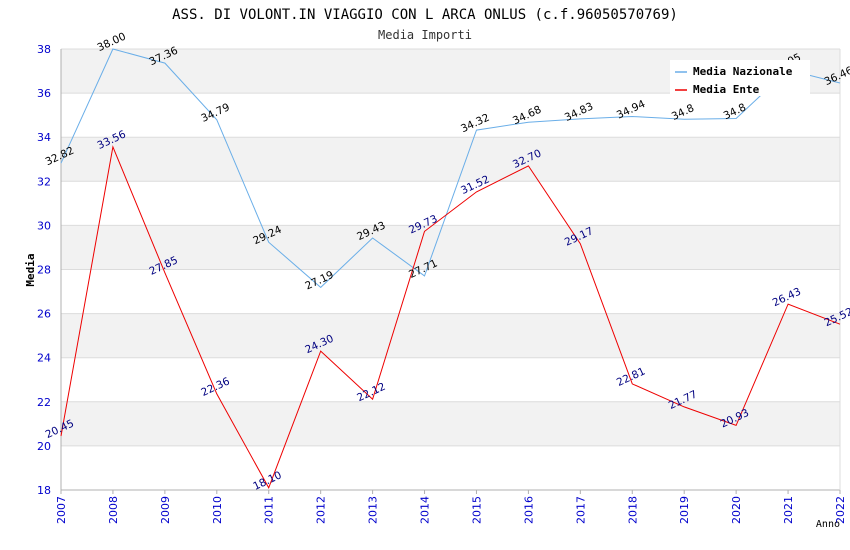 The width and height of the screenshot is (850, 550). What do you see at coordinates (726, 89) in the screenshot?
I see `legend-label-ente: Media Ente` at bounding box center [726, 89].